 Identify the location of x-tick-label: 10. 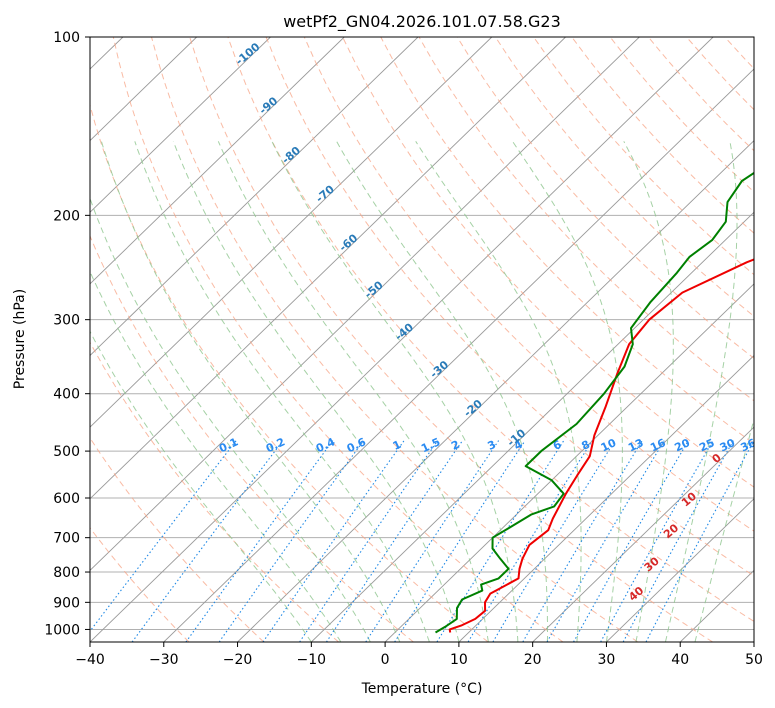
(459, 660).